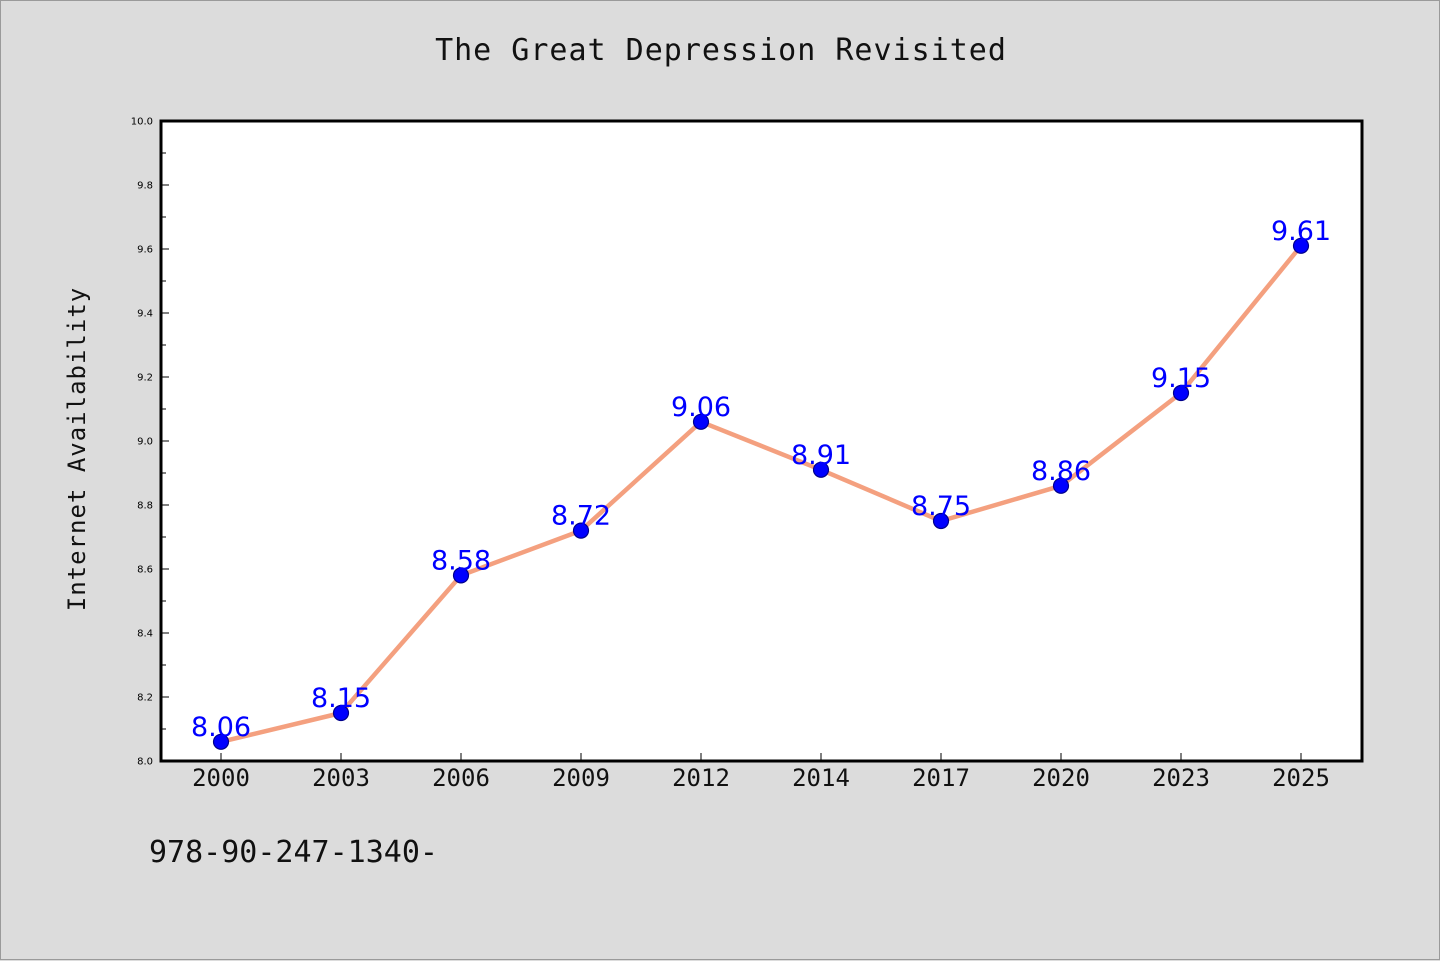 The image size is (1440, 961). Describe the element at coordinates (221, 778) in the screenshot. I see `x-tick-label: 2000` at that location.